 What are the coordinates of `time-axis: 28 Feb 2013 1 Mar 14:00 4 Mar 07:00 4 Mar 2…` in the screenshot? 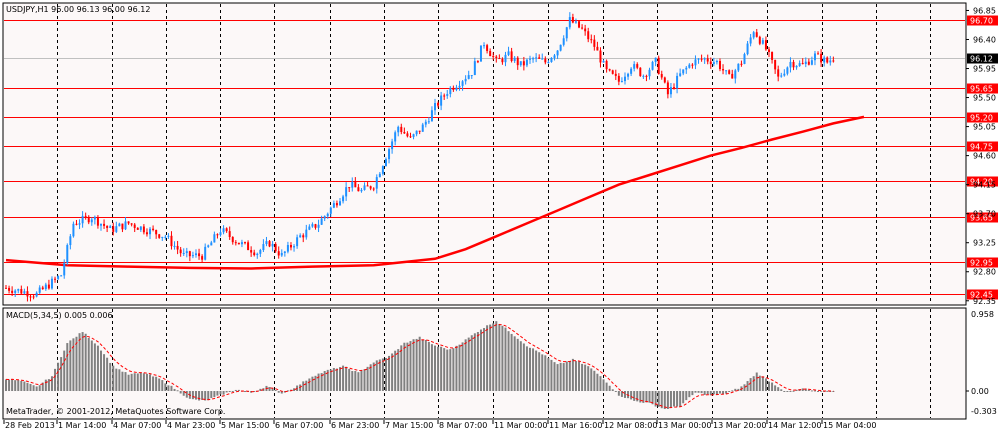 It's located at (439, 425).